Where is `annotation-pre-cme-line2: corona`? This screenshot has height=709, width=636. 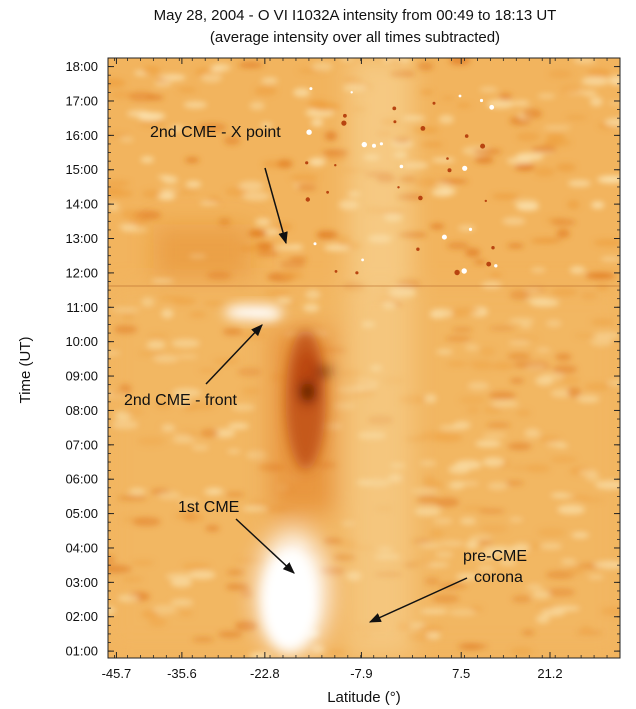 annotation-pre-cme-line2: corona is located at coordinates (498, 577).